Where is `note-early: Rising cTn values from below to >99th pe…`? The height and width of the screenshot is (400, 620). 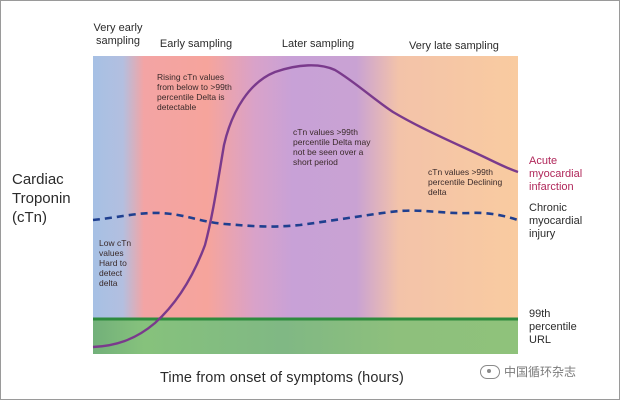 note-early: Rising cTn values from below to >99th pe… is located at coordinates (194, 92).